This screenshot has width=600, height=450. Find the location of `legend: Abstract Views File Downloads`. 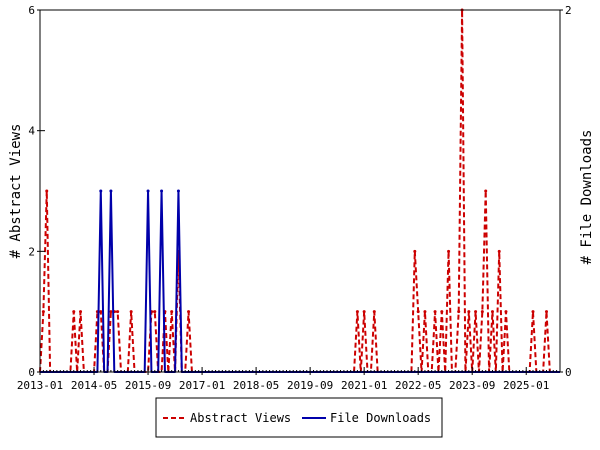

legend: Abstract Views File Downloads is located at coordinates (299, 417).